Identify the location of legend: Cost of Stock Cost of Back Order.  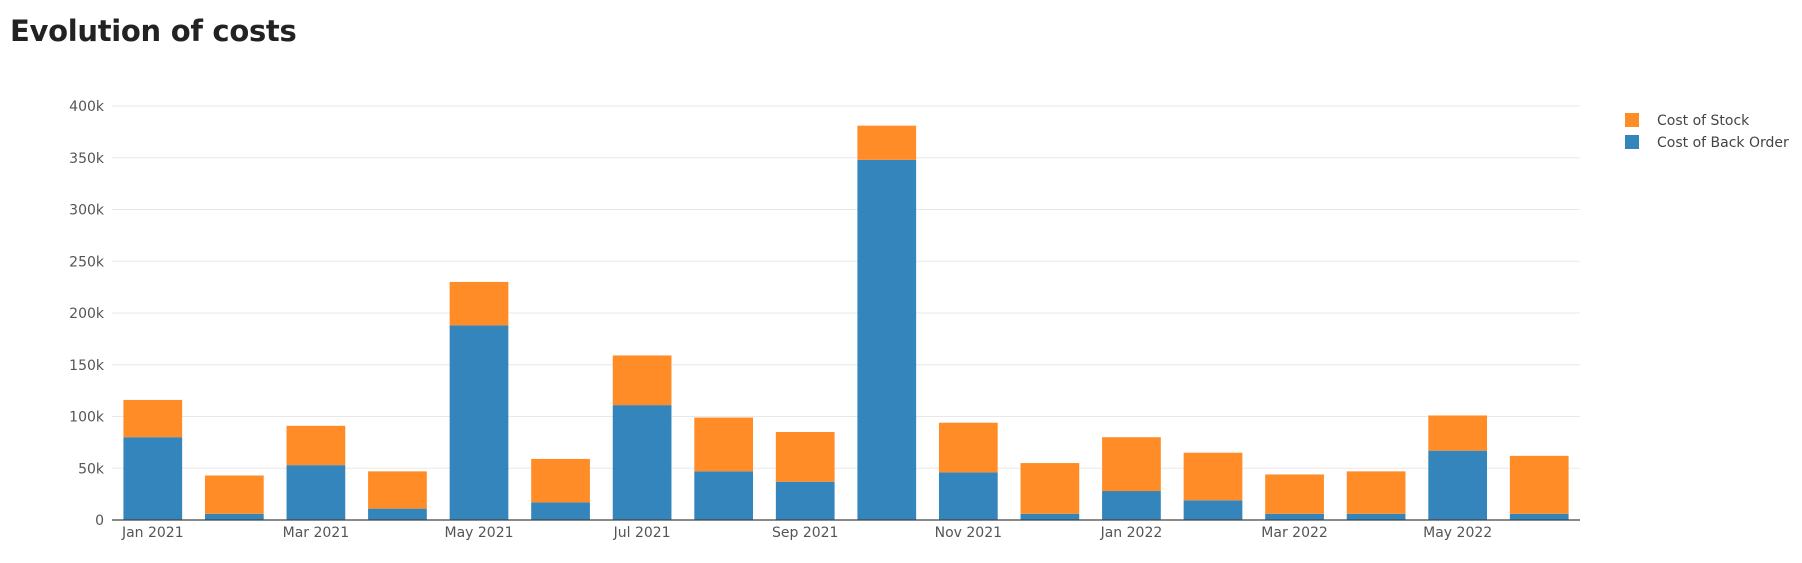
(1707, 132).